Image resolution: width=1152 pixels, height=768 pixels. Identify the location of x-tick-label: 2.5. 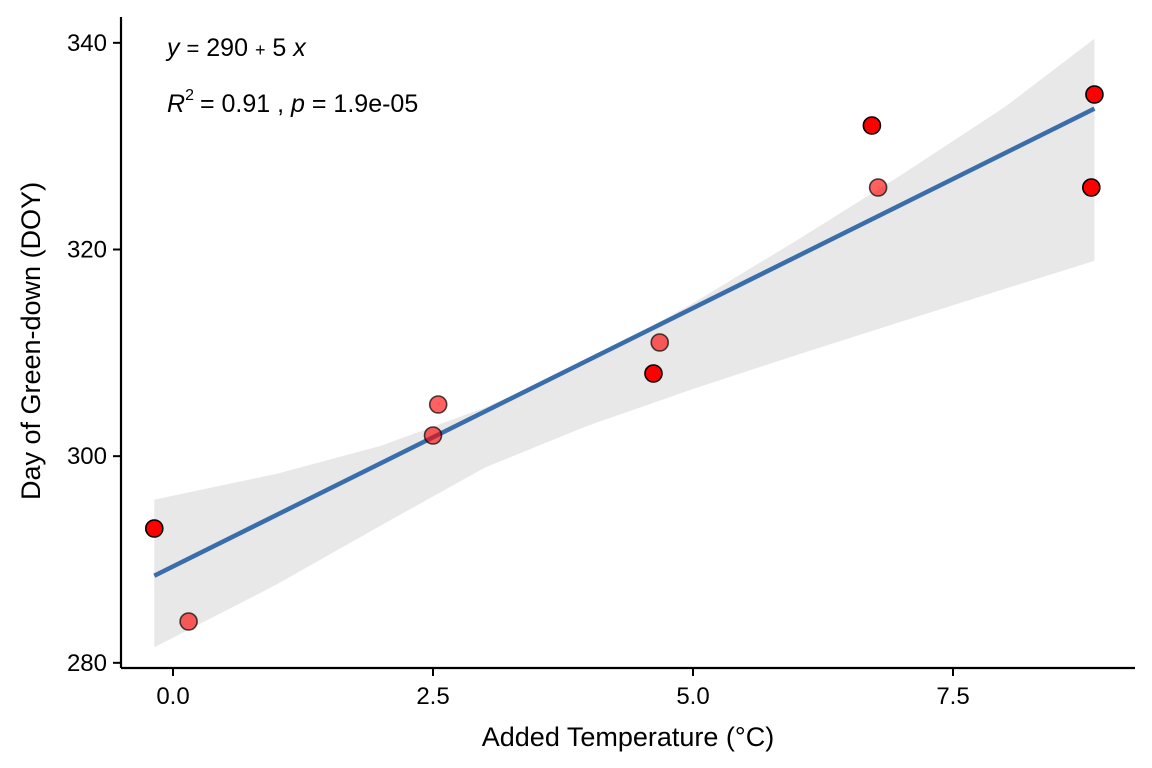
(432, 696).